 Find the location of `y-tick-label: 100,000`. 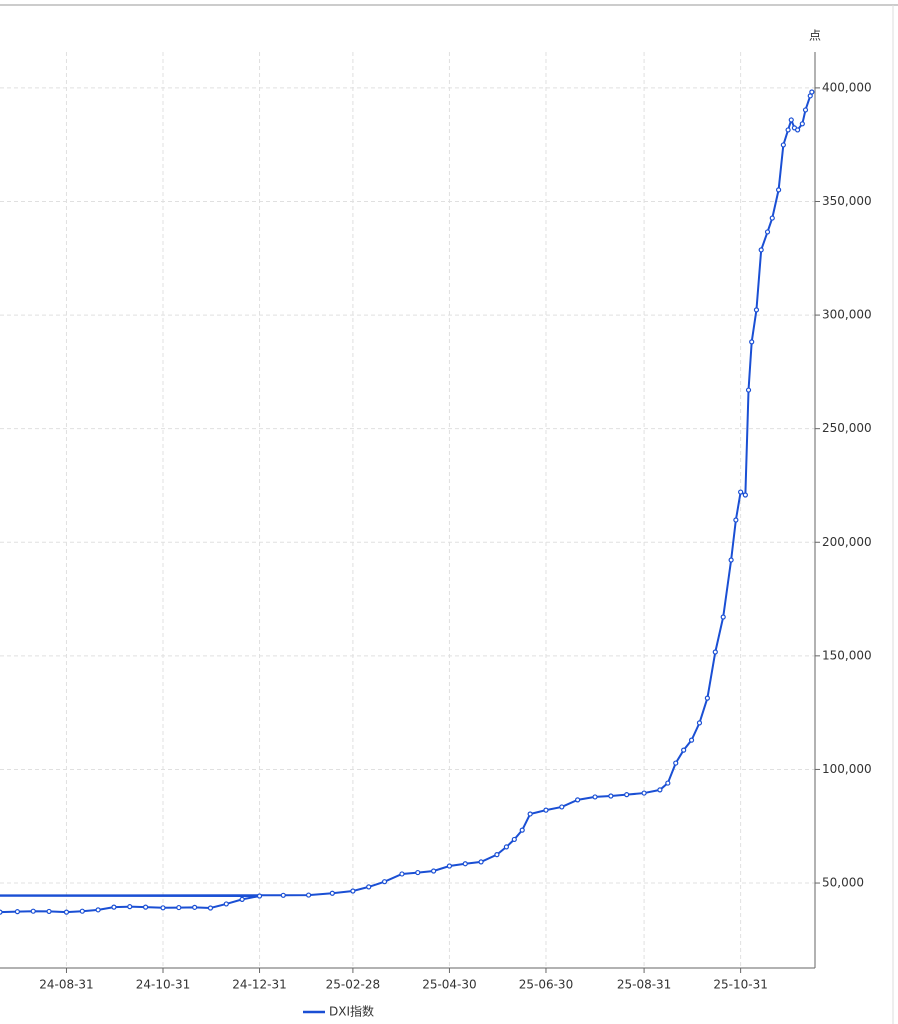

y-tick-label: 100,000 is located at coordinates (847, 769).